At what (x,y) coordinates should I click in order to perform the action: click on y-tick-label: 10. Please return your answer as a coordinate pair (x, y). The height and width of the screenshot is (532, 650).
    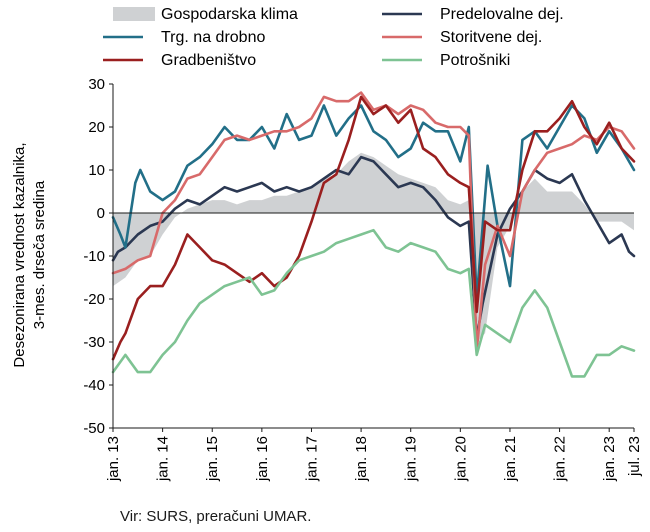
    Looking at the image, I should click on (96, 170).